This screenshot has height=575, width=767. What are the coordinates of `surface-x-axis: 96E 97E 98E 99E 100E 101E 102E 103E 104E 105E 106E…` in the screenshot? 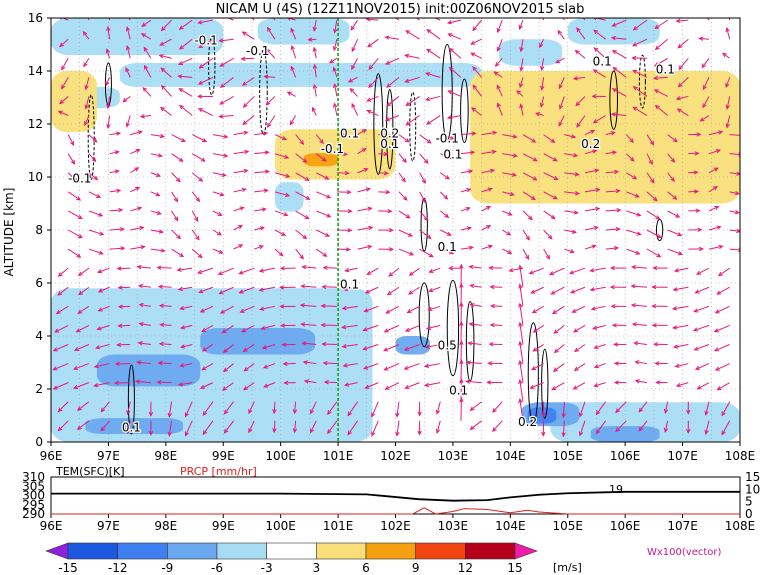 It's located at (397, 523).